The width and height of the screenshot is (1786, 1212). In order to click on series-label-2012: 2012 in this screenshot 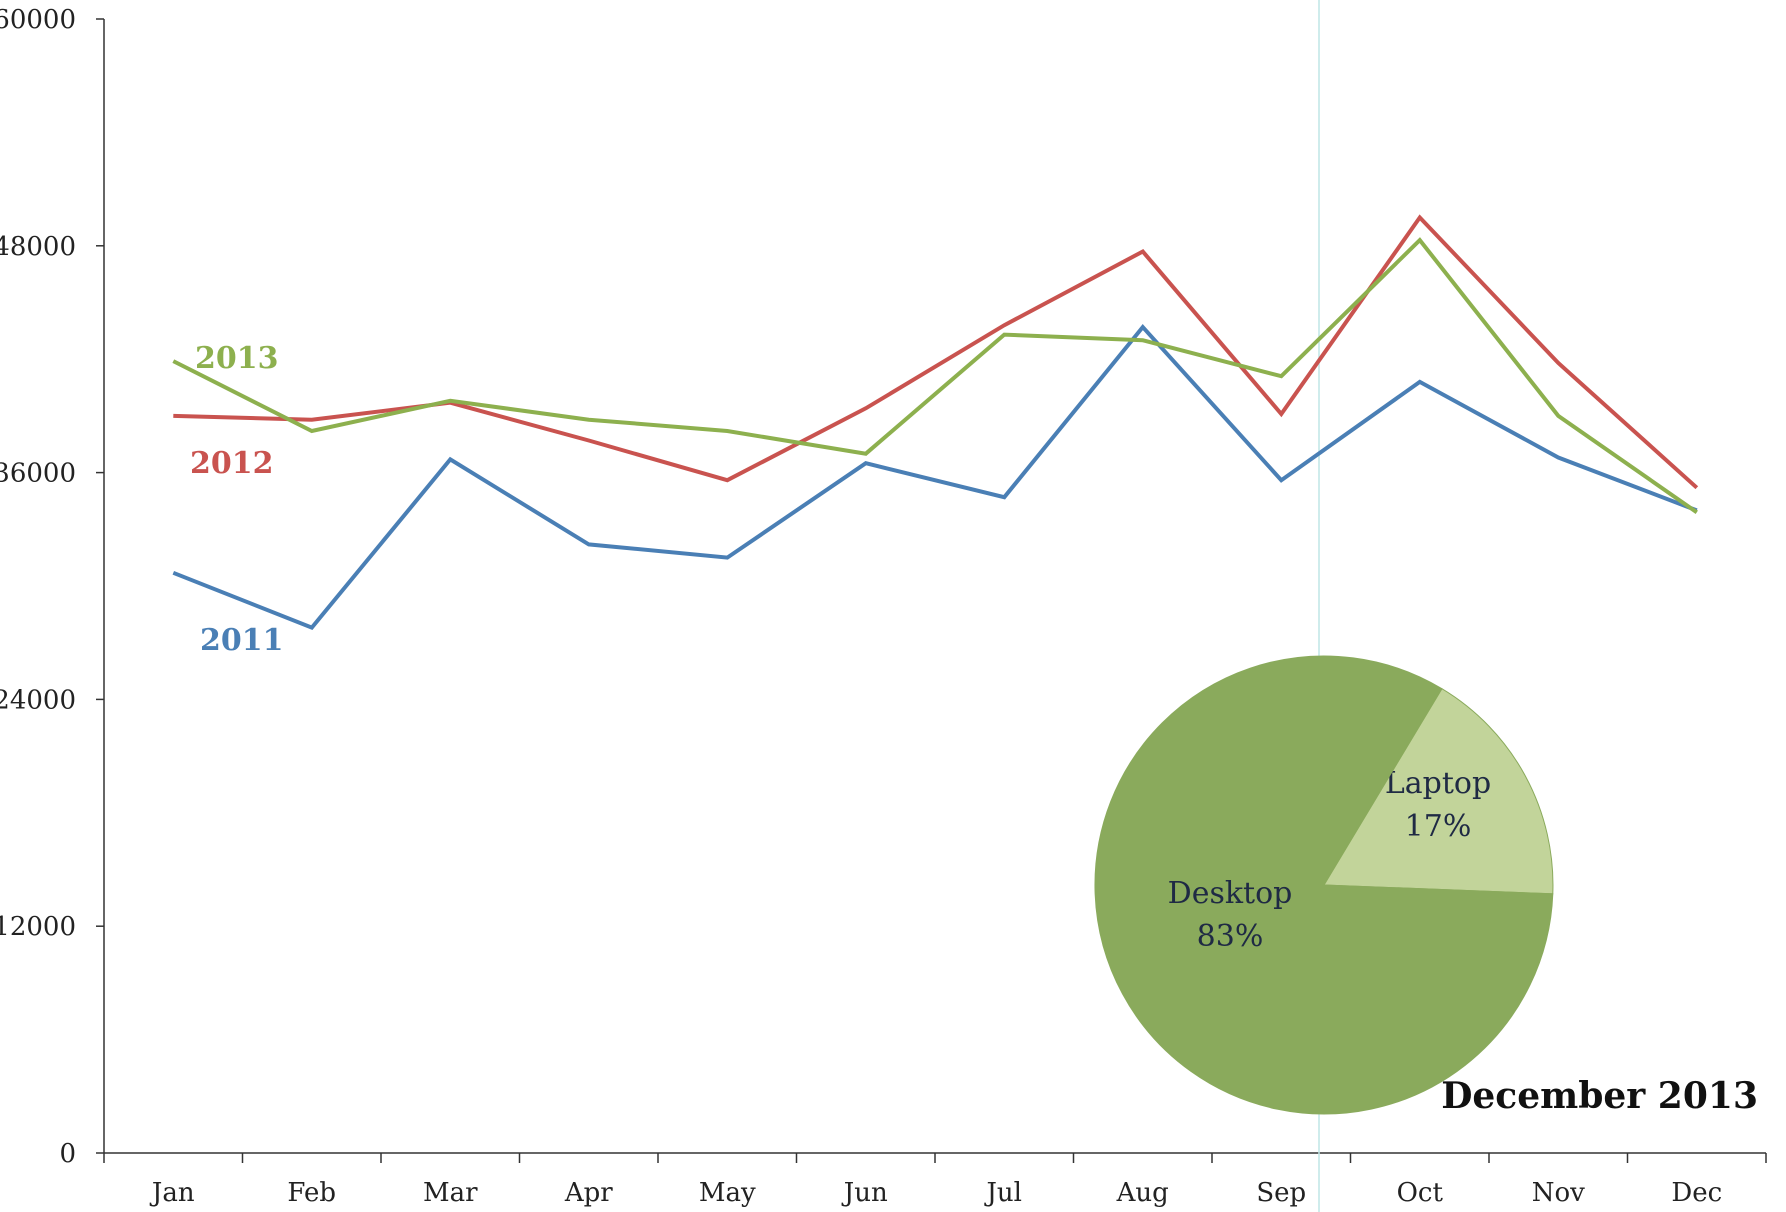, I will do `click(232, 463)`.